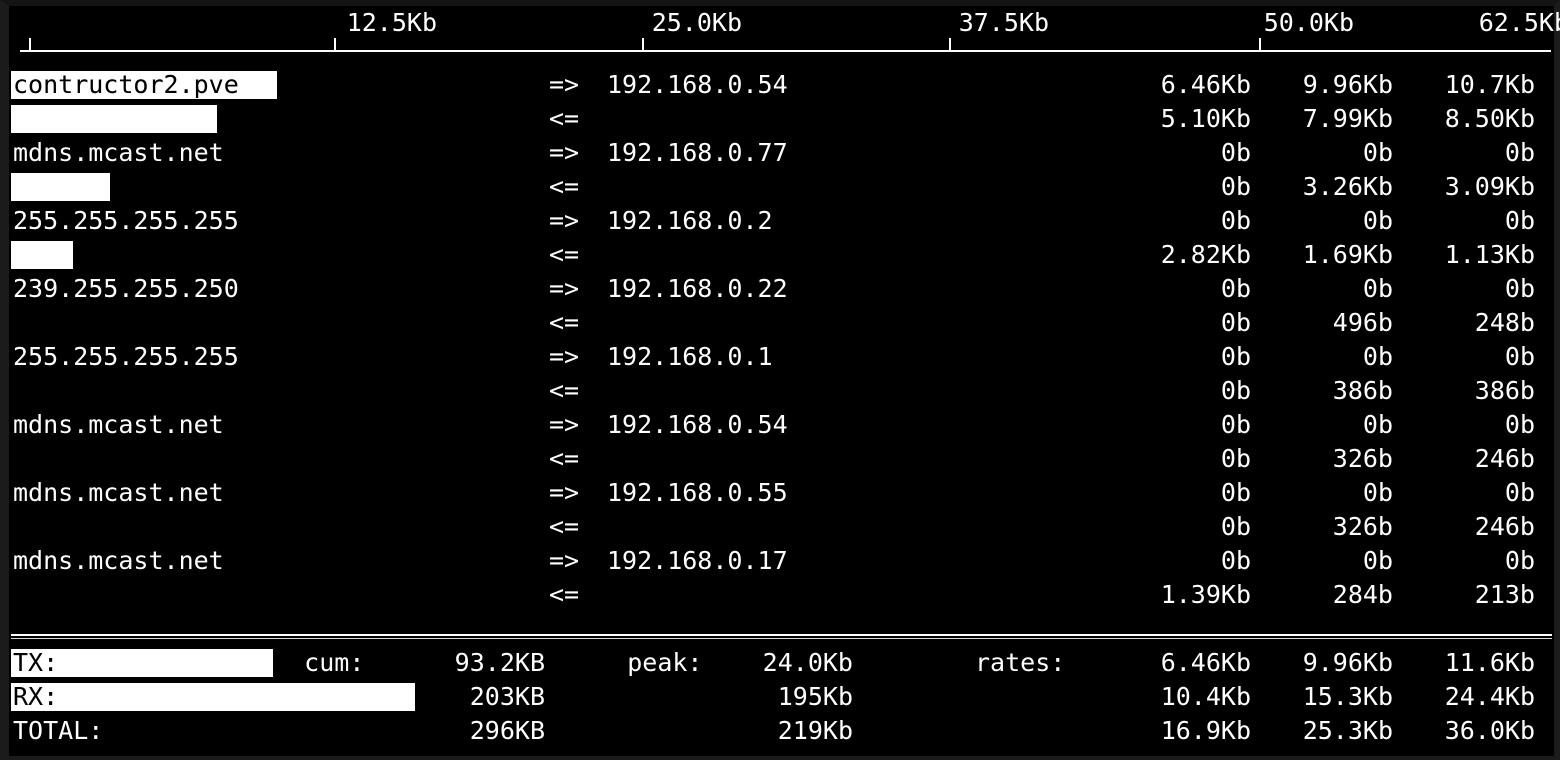 The height and width of the screenshot is (760, 1560). Describe the element at coordinates (781, 289) in the screenshot. I see `connection-row-tx: 239.255.255.250 => 192.168.0.22 0b 0b 0b` at that location.